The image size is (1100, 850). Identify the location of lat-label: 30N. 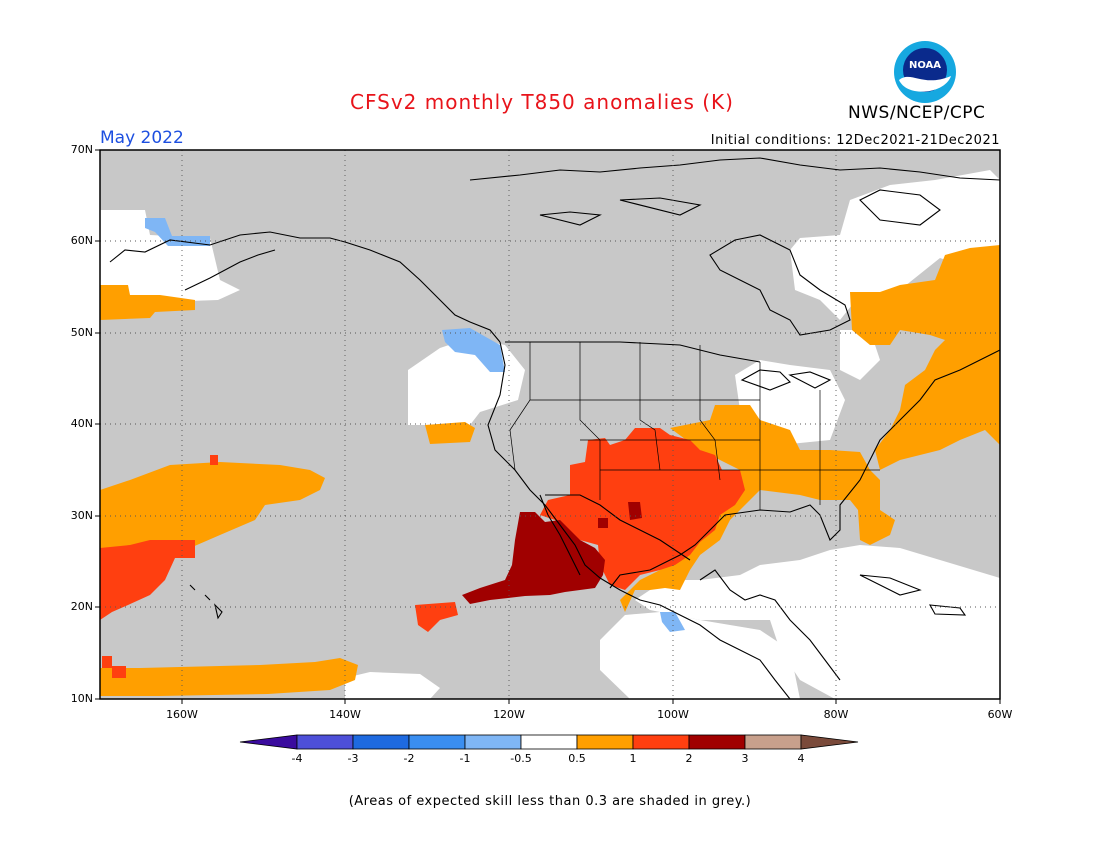
(81, 515).